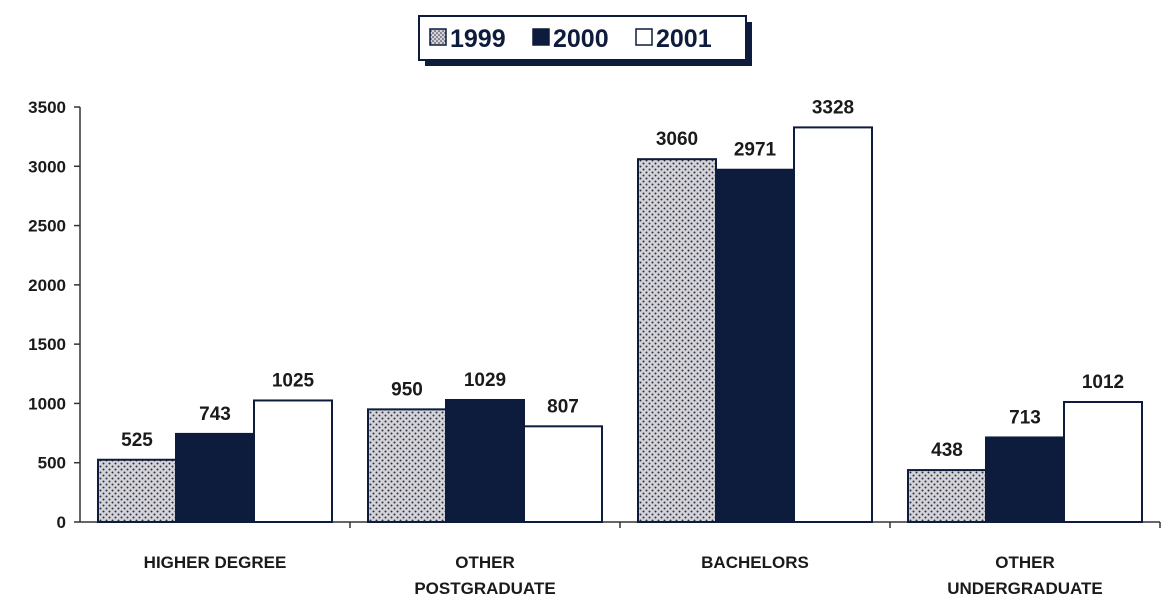 This screenshot has height=598, width=1166. I want to click on x-category-label: BACHELORS, so click(755, 562).